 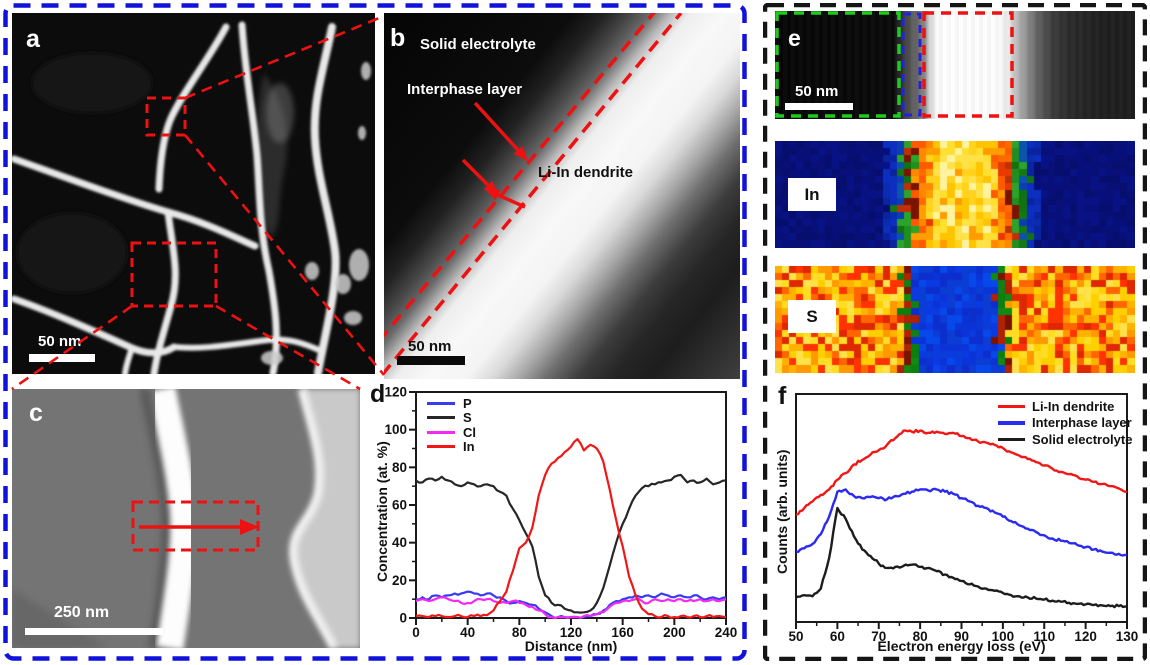 What do you see at coordinates (1073, 406) in the screenshot?
I see `legend-label-dendrite: Li-In dendrite` at bounding box center [1073, 406].